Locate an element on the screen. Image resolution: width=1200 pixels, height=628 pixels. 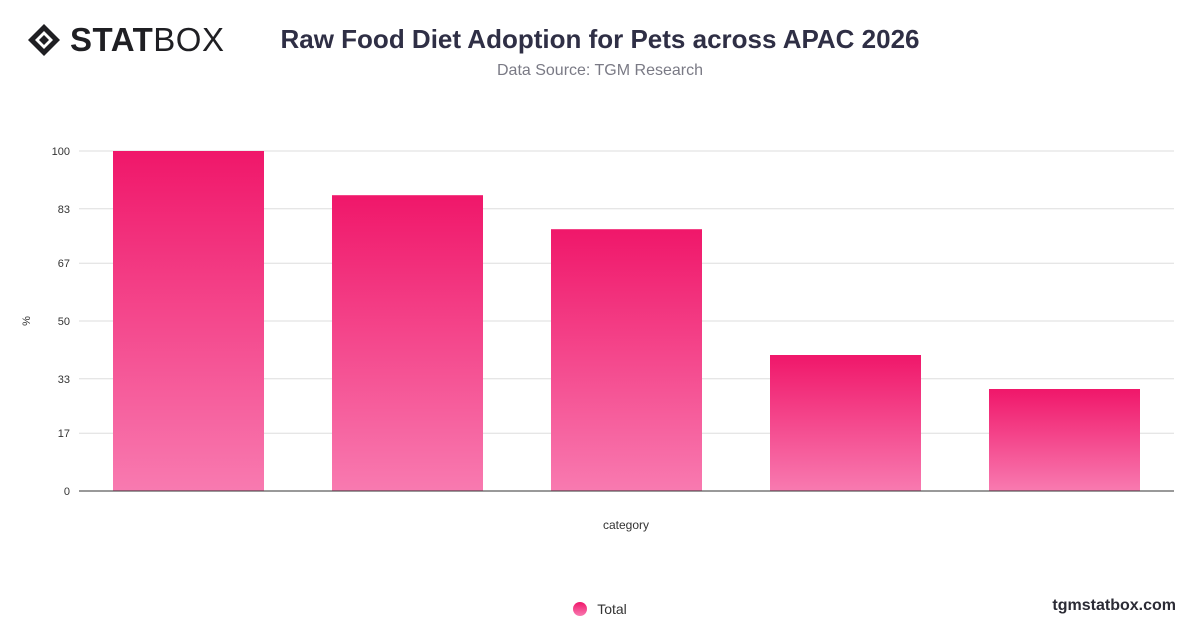
x-axis-label: category is located at coordinates (626, 525).